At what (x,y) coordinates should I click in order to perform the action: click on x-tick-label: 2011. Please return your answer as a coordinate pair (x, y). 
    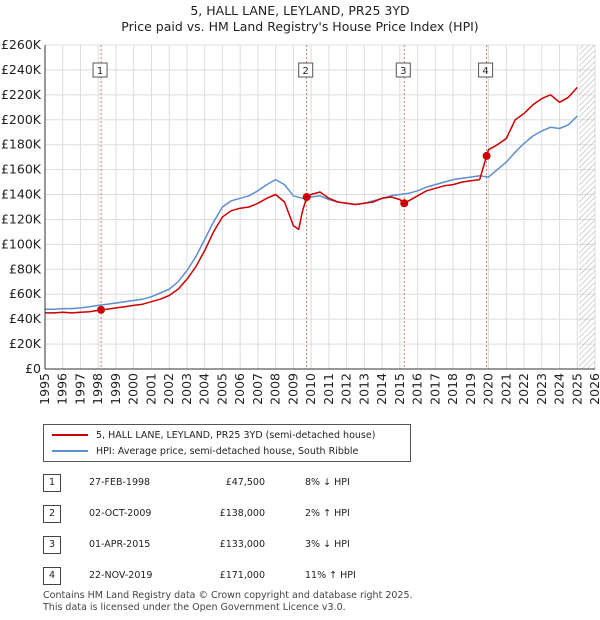
    Looking at the image, I should click on (328, 389).